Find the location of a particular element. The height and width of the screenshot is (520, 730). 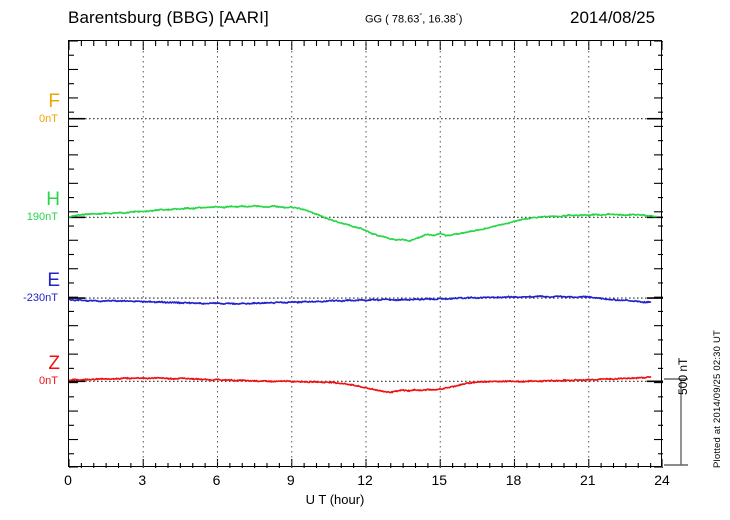

component-baseline-value-H: 190nT is located at coordinates (42, 217).